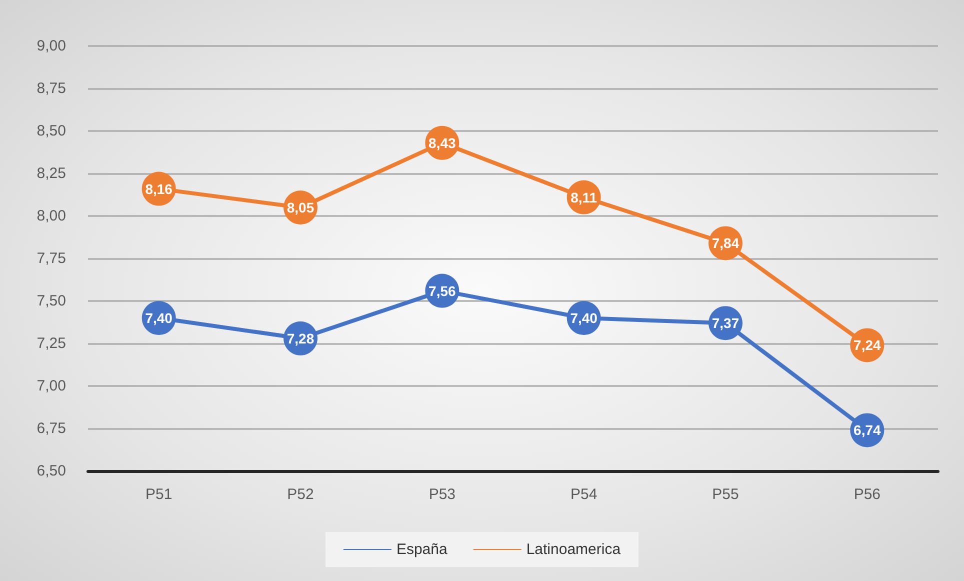 This screenshot has width=964, height=581. I want to click on y-tick-label: 6,75, so click(51, 428).